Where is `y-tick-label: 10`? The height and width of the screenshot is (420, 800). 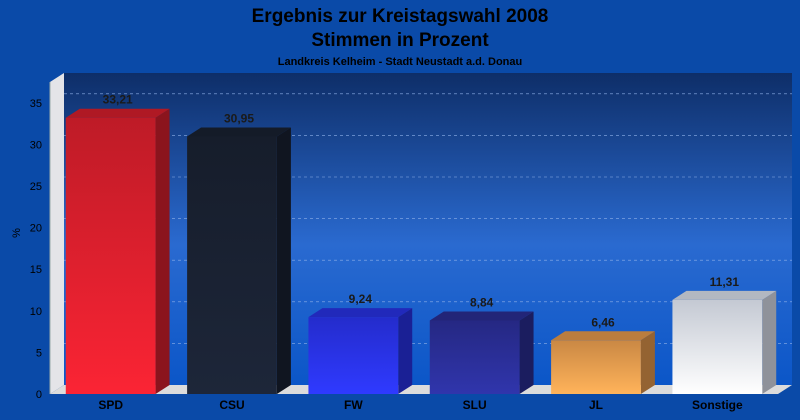 y-tick-label: 10 is located at coordinates (36, 312).